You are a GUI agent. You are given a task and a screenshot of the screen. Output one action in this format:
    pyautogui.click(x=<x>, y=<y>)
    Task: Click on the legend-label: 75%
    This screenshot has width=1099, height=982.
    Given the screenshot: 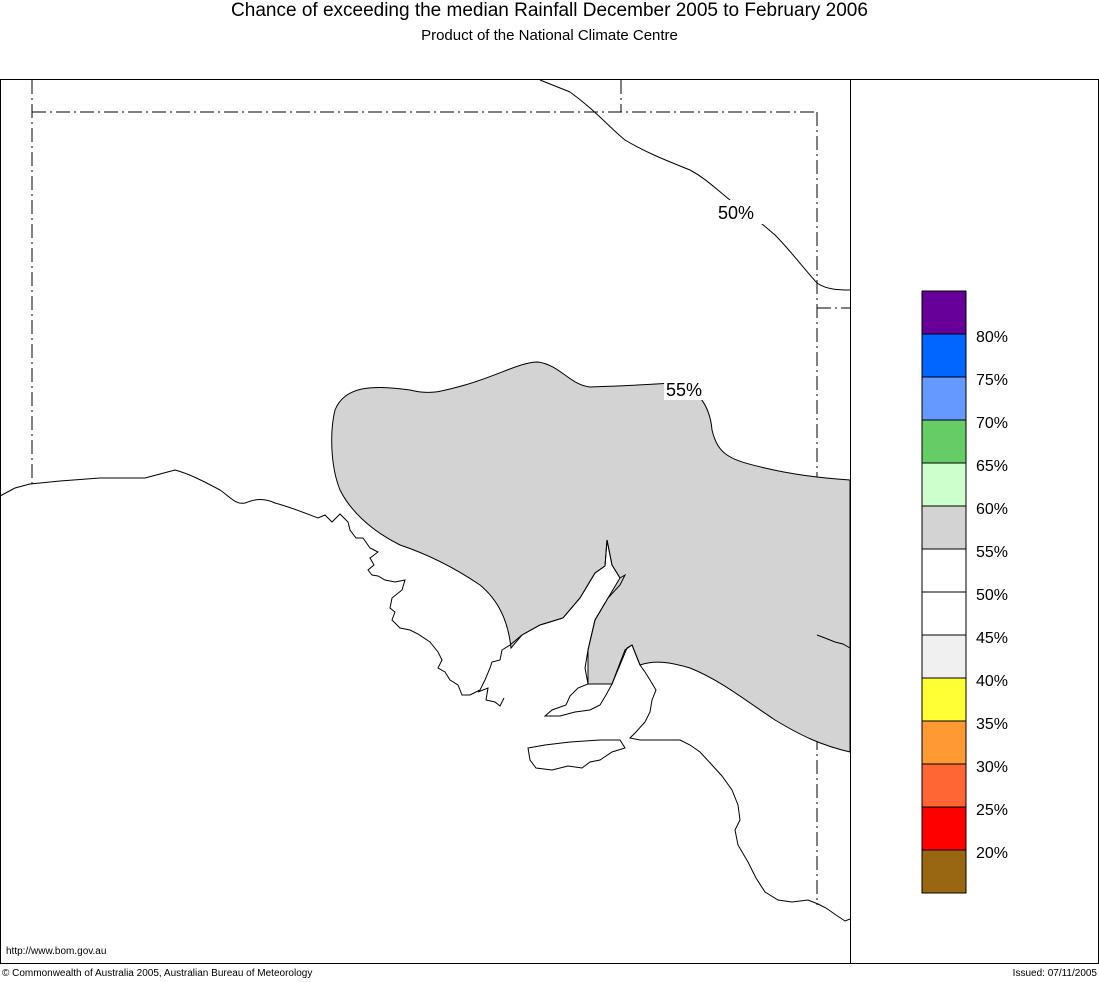 What is the action you would take?
    pyautogui.click(x=992, y=380)
    